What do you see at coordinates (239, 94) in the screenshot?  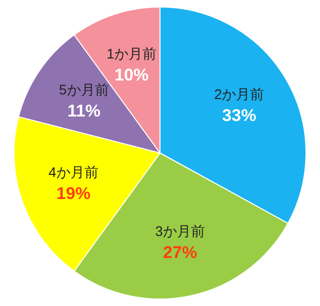 I see `slice-label: 2か月前` at bounding box center [239, 94].